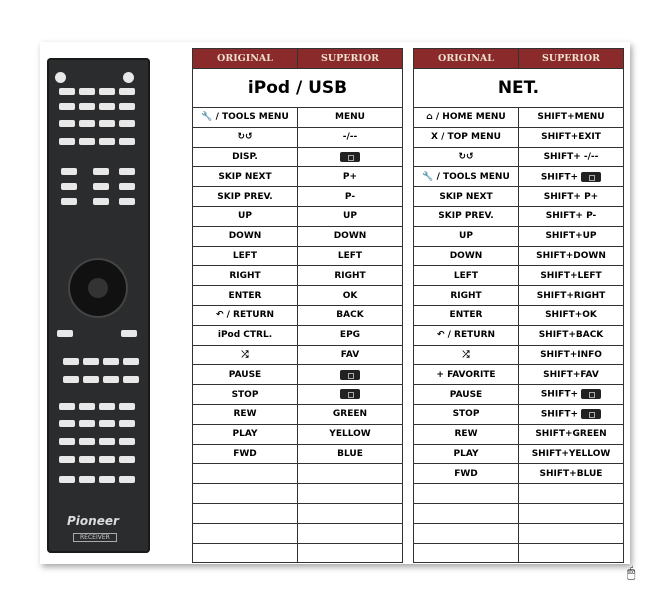 The width and height of the screenshot is (672, 610). Describe the element at coordinates (466, 434) in the screenshot. I see `original-cell: REW` at that location.